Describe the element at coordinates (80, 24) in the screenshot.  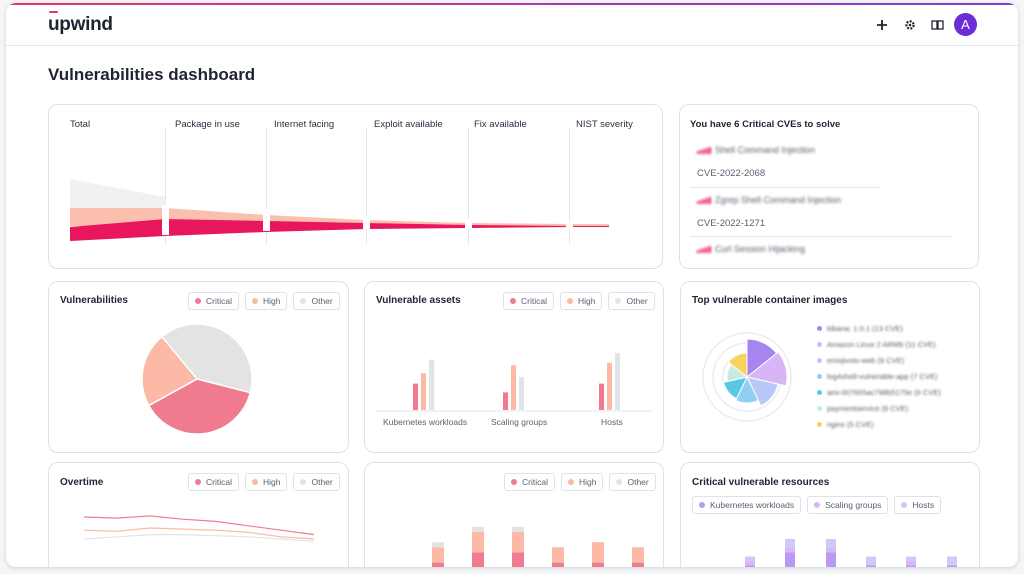
I see `upwind-logo: upwind` at that location.